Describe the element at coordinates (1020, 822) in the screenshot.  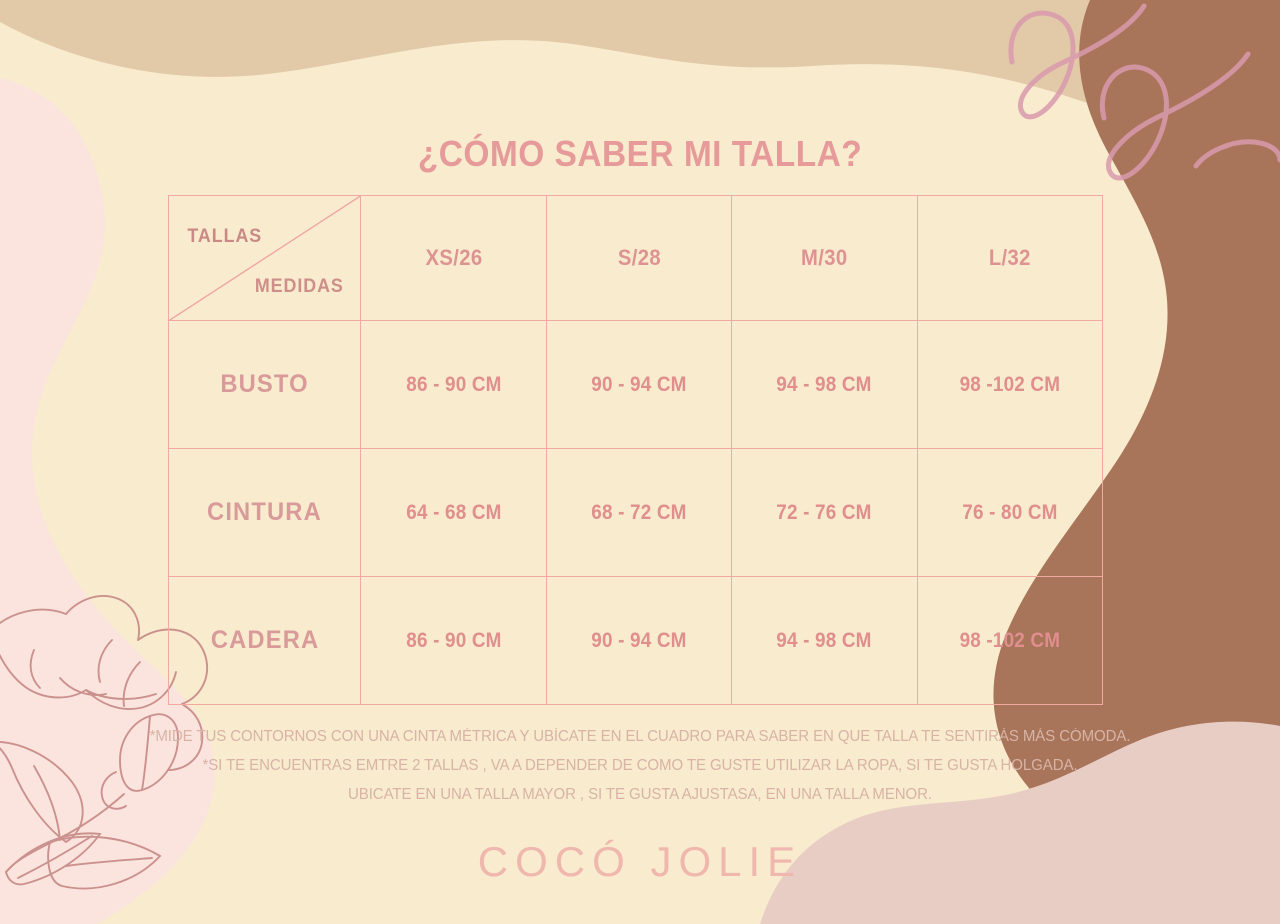
I see `dusty-pink-wave-bottom-right` at that location.